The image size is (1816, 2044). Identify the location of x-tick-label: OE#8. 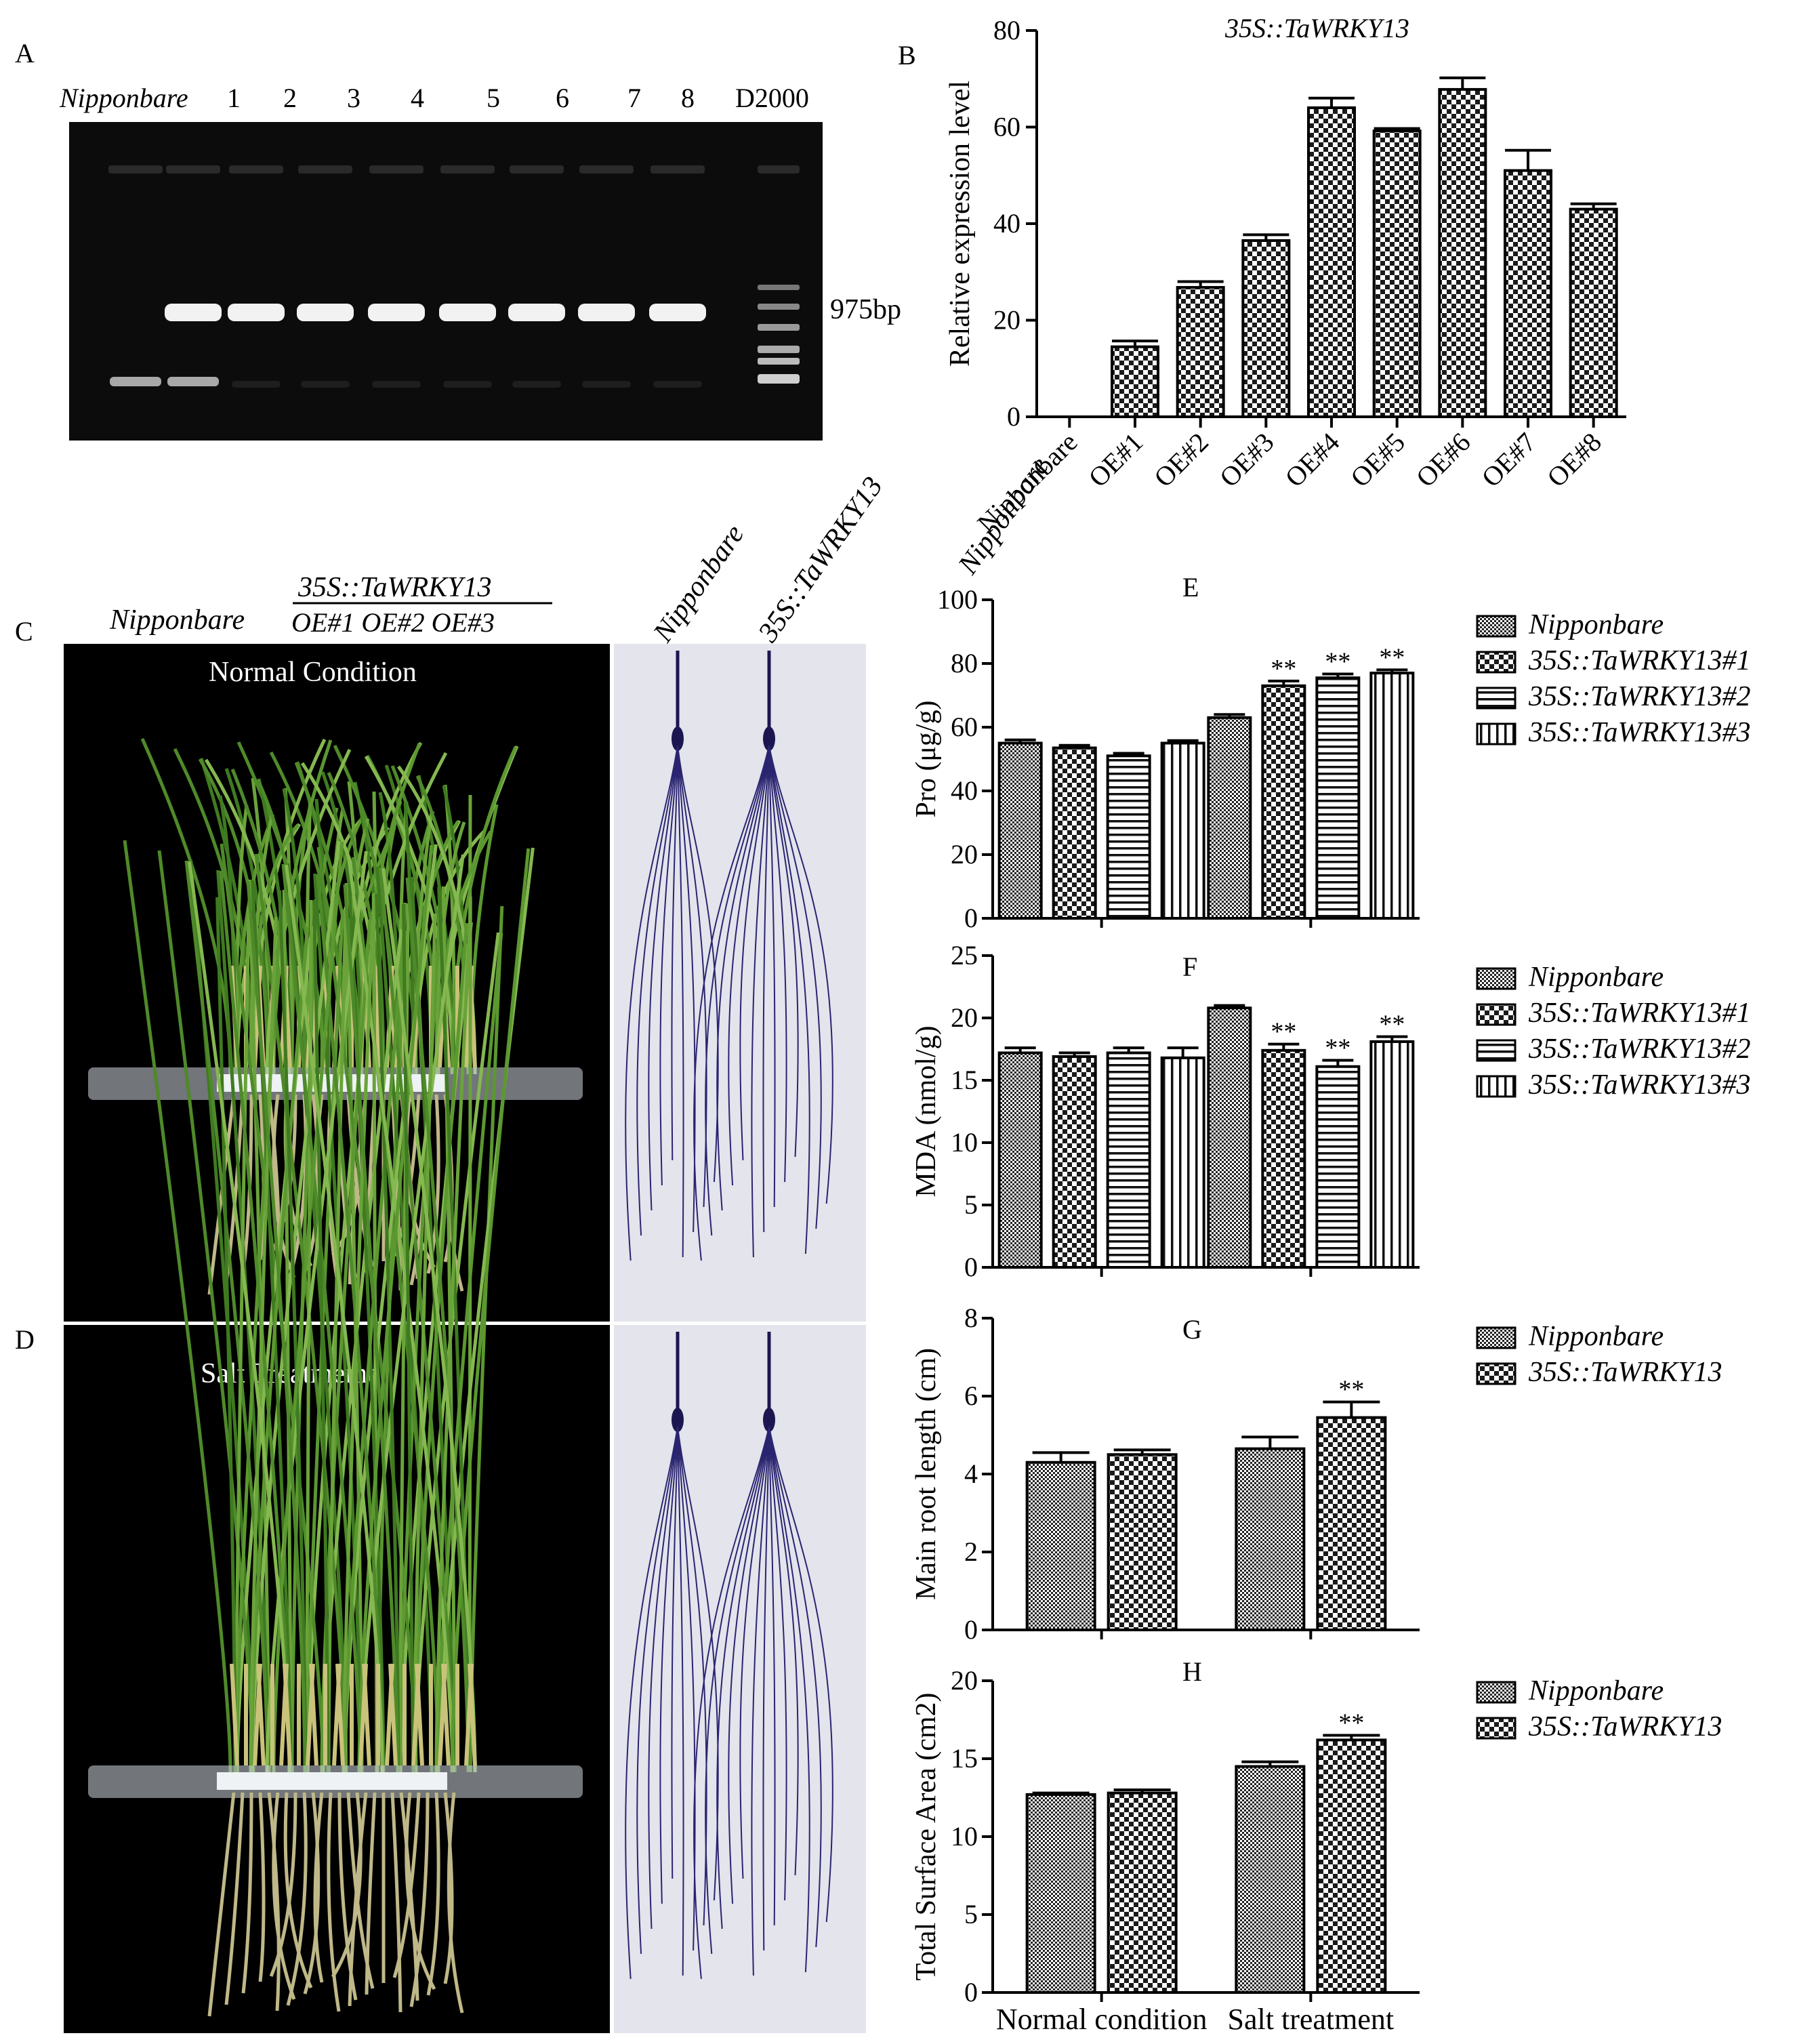
(1574, 460).